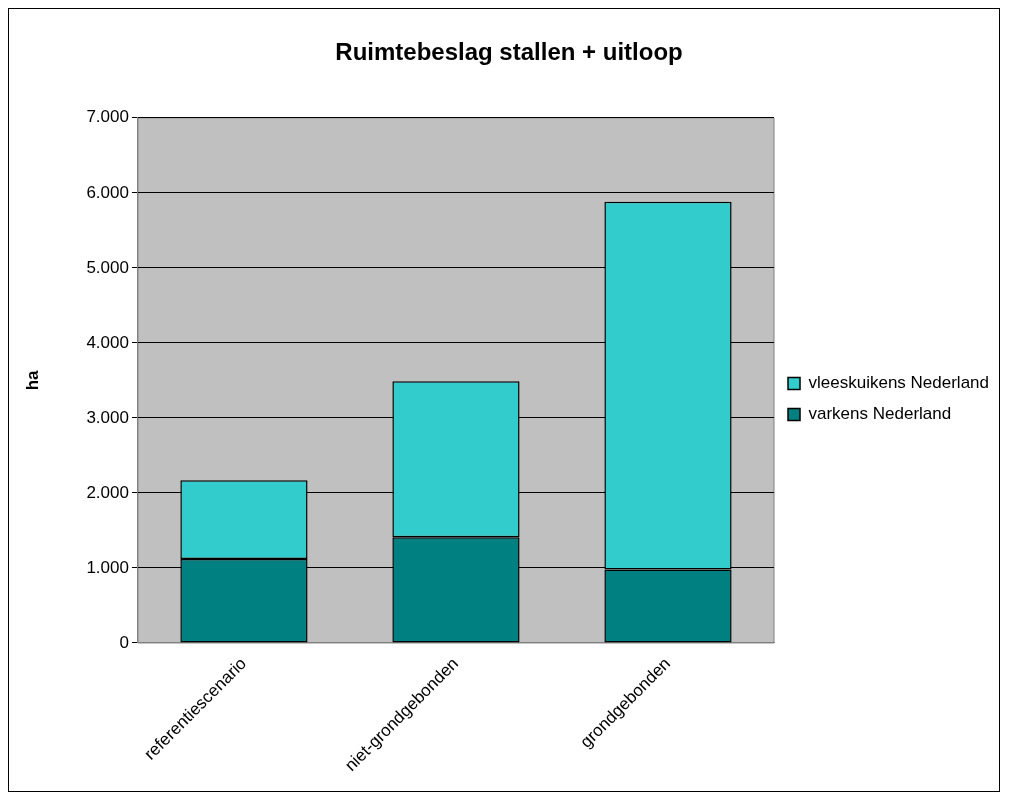  What do you see at coordinates (107, 267) in the screenshot?
I see `y-tick-label: 5.000` at bounding box center [107, 267].